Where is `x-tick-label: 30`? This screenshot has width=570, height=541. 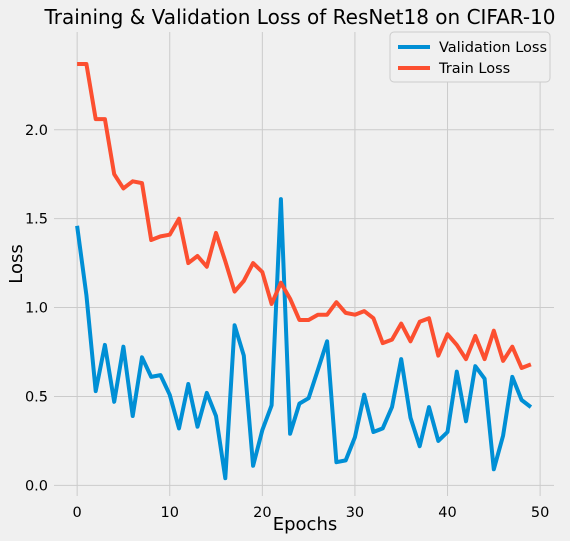 x-tick-label: 30 is located at coordinates (355, 513).